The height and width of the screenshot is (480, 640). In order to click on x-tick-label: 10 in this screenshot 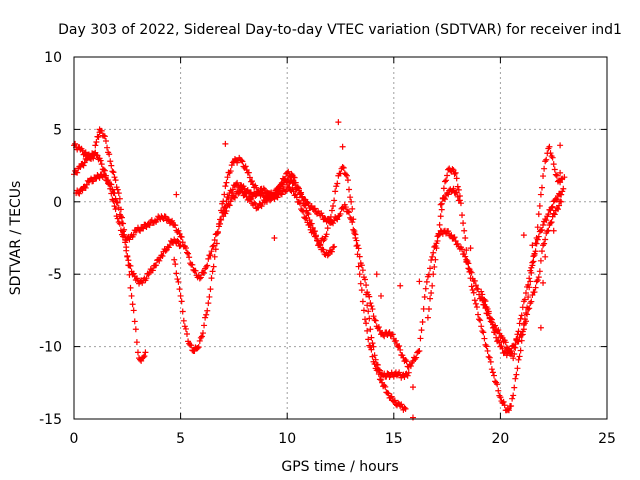, I will do `click(287, 439)`.